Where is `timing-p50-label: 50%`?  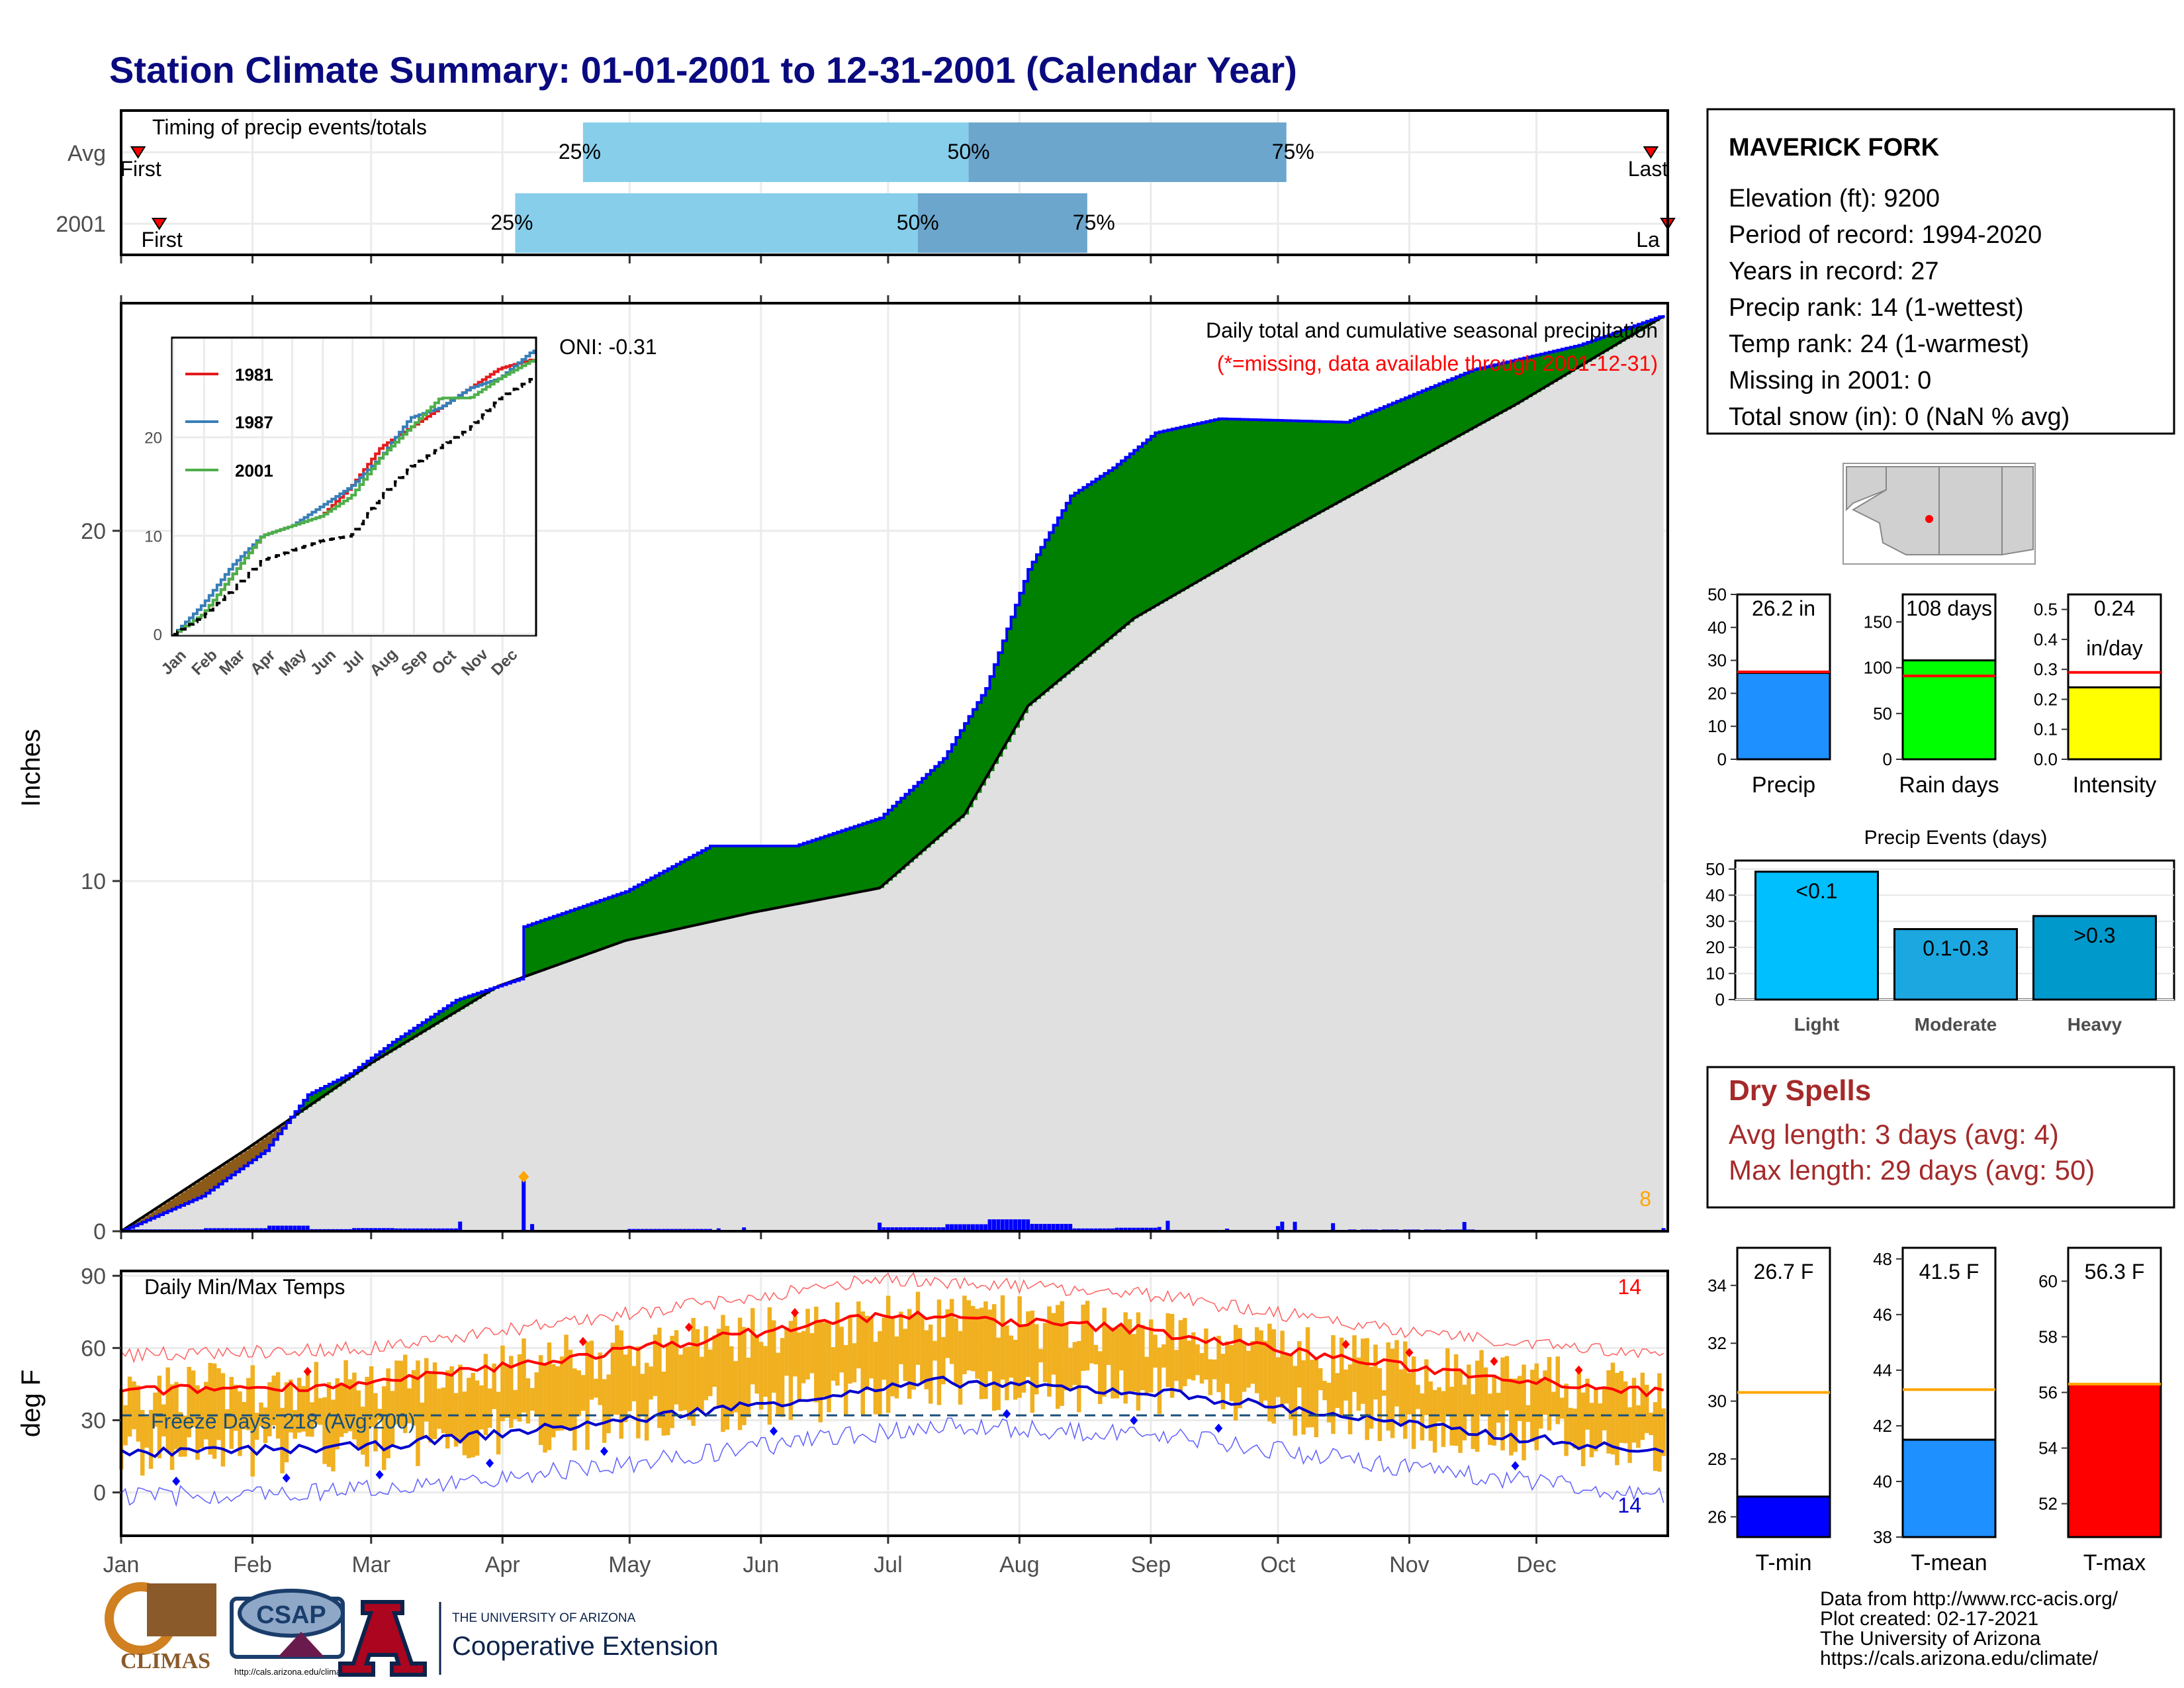
timing-p50-label: 50% is located at coordinates (918, 222).